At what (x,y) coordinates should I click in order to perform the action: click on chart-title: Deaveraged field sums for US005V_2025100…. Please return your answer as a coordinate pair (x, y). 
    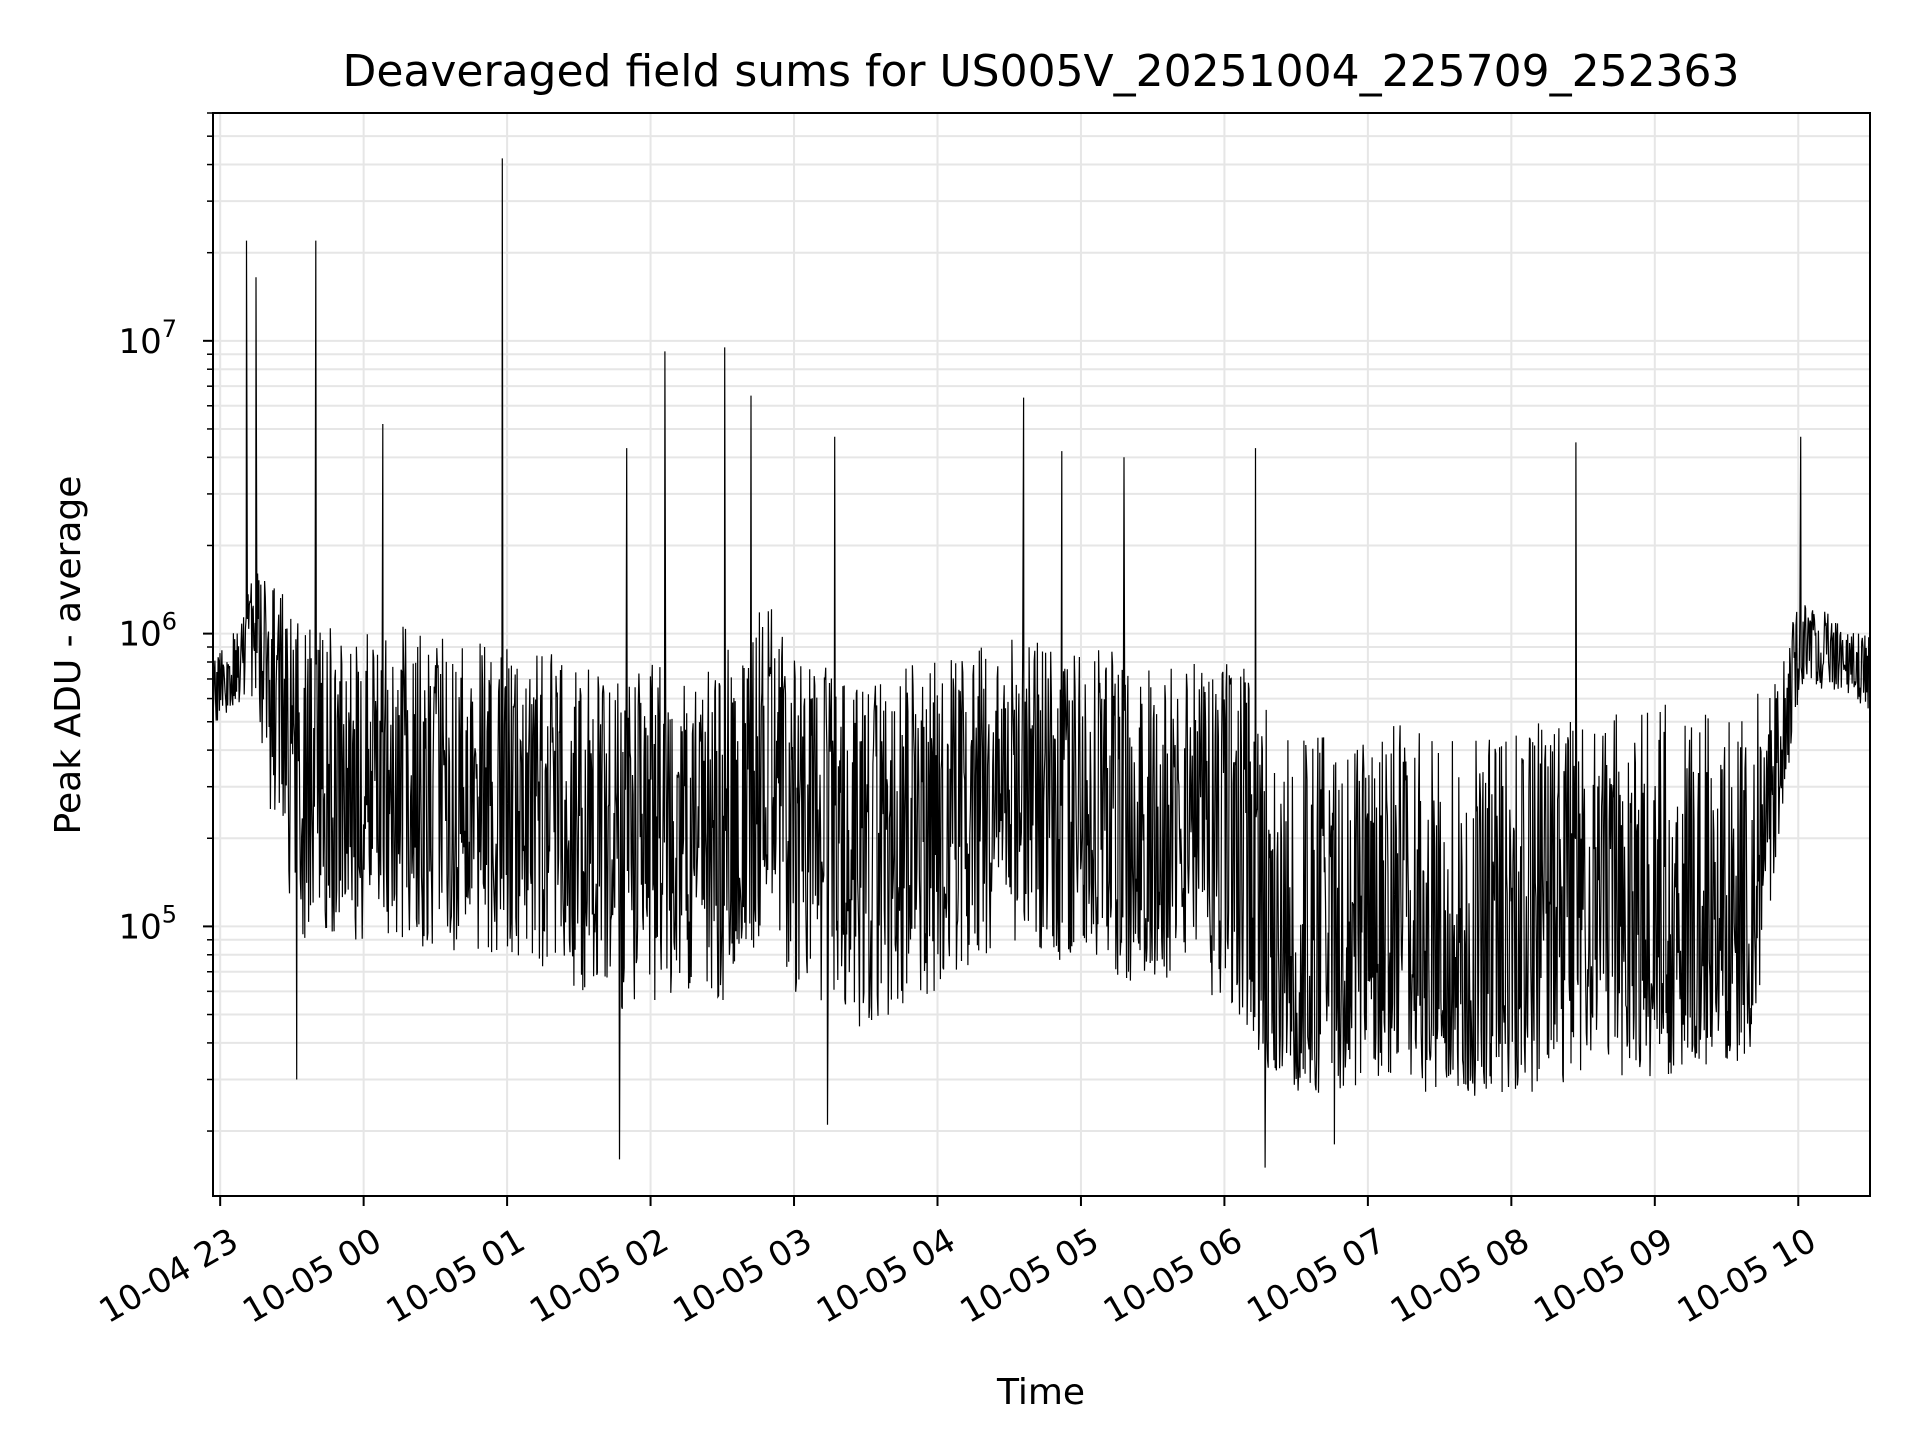
    Looking at the image, I should click on (1040, 71).